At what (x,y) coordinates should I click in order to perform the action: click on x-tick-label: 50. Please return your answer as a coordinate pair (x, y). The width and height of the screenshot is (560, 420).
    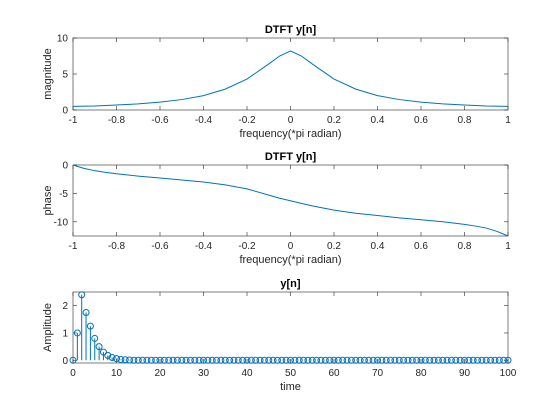
    Looking at the image, I should click on (291, 373).